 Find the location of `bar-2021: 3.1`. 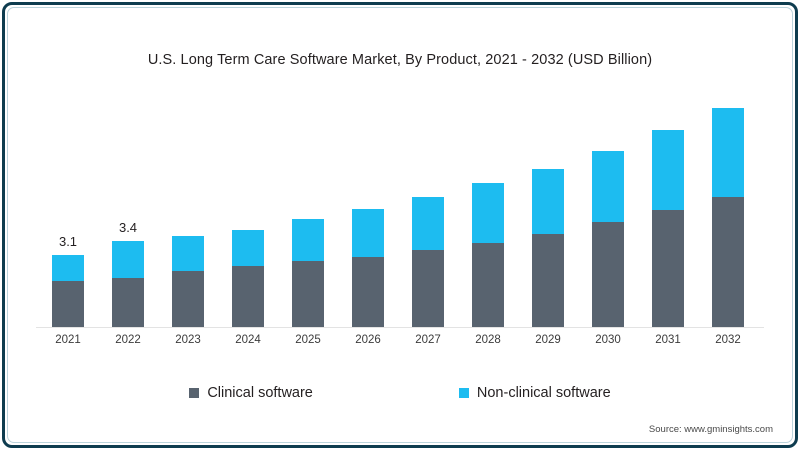

bar-2021: 3.1 is located at coordinates (68, 280).